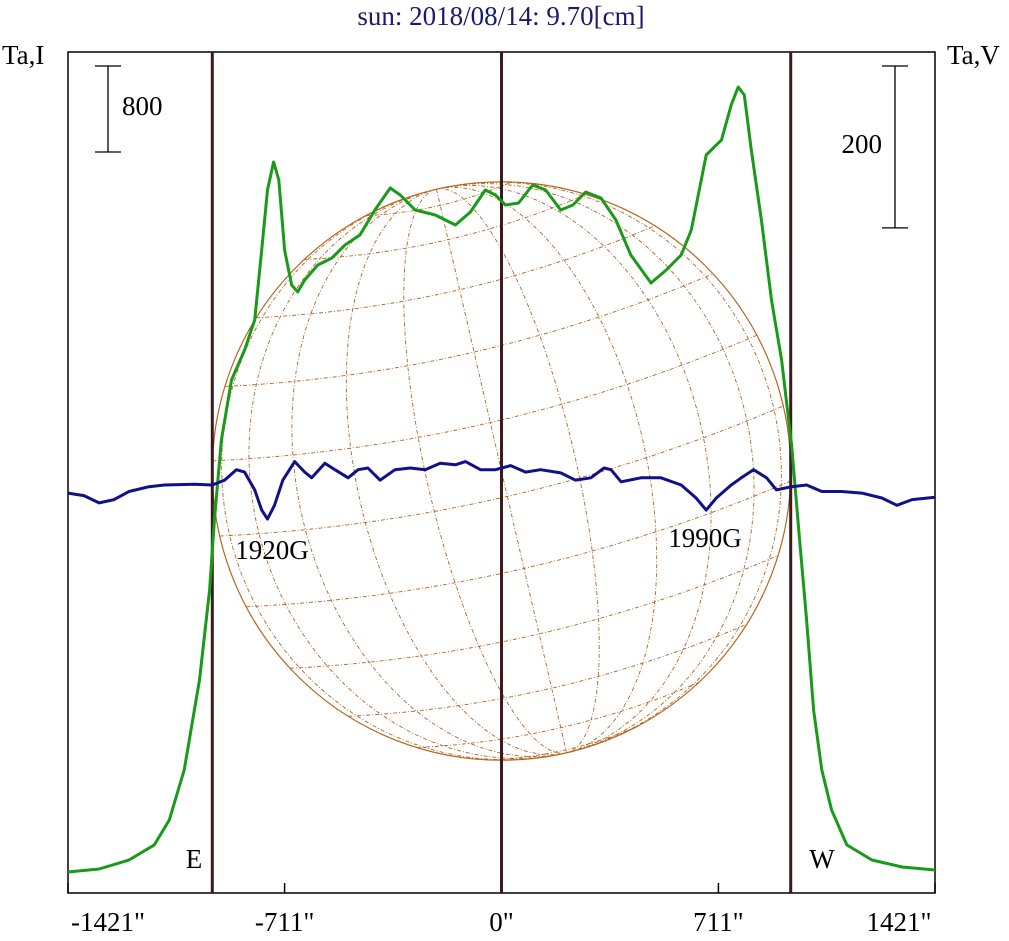 This screenshot has height=941, width=1009. Describe the element at coordinates (862, 144) in the screenshot. I see `scale-bar-label: 200` at that location.